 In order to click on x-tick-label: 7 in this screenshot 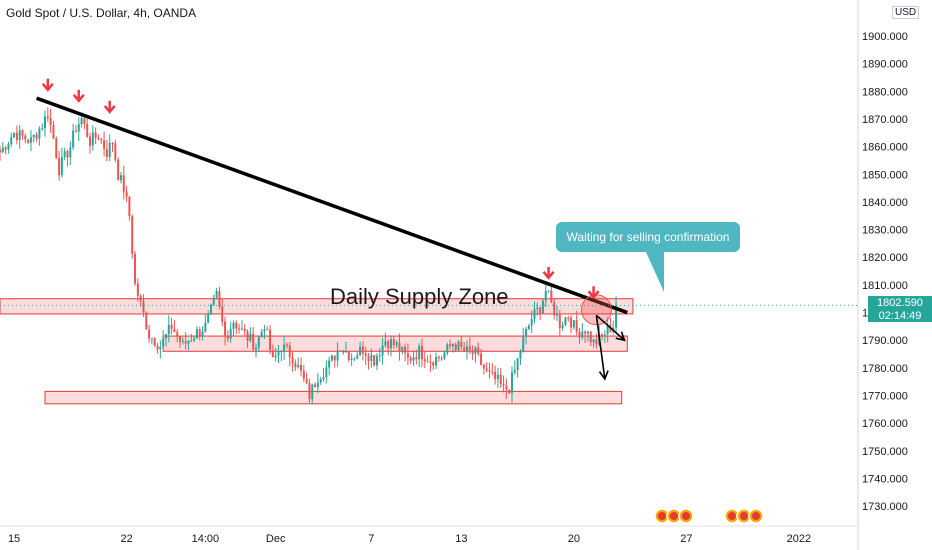, I will do `click(371, 539)`.